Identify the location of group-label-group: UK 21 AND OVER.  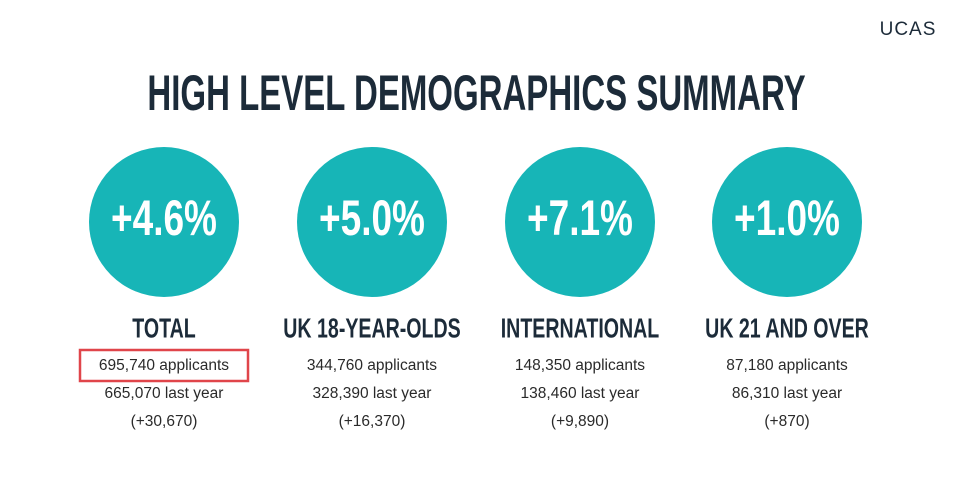
(787, 328).